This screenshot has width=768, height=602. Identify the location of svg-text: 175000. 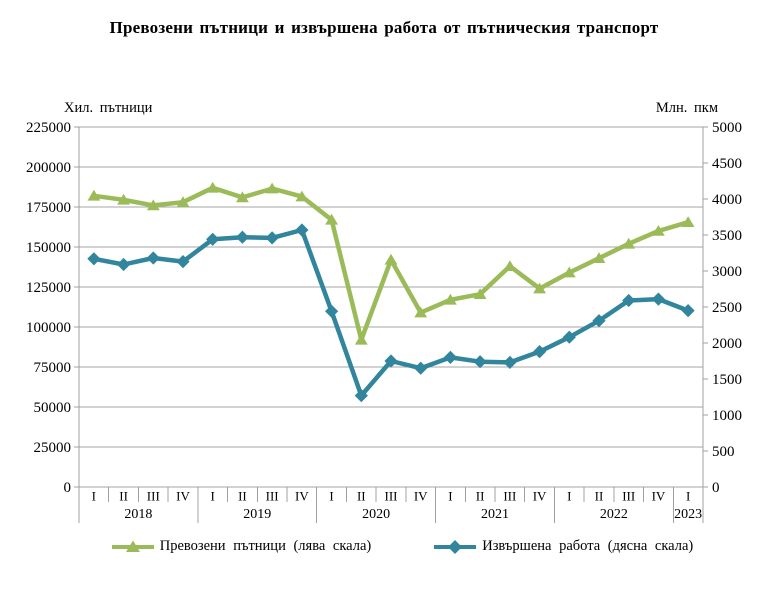
(48, 208).